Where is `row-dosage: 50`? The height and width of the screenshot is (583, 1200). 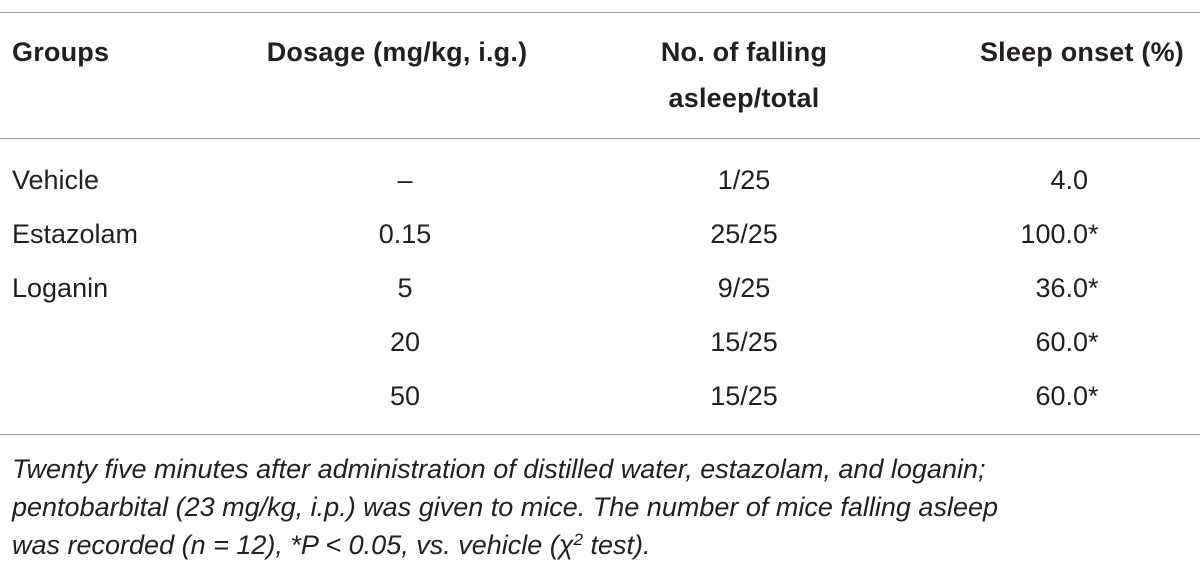 row-dosage: 50 is located at coordinates (405, 396).